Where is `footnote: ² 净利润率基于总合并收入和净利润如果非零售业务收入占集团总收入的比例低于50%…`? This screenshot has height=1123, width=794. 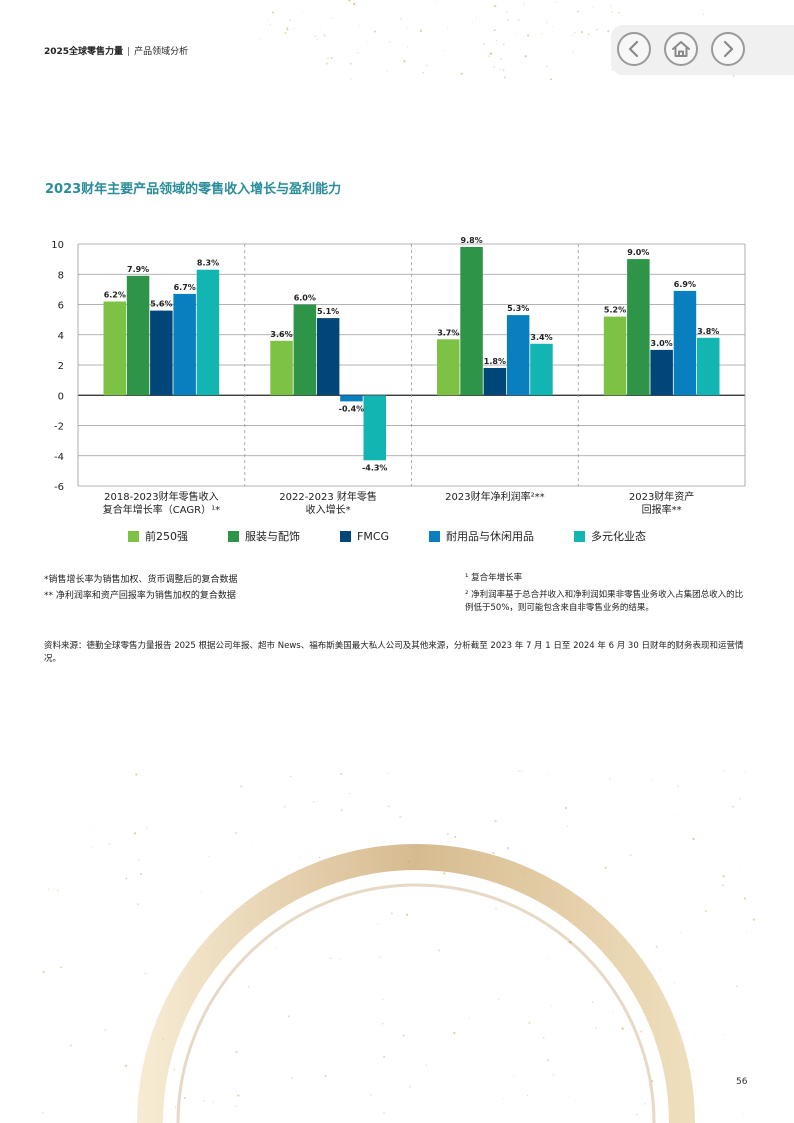 footnote: ² 净利润率基于总合并收入和净利润如果非零售业务收入占集团总收入的比例低于50%… is located at coordinates (604, 601).